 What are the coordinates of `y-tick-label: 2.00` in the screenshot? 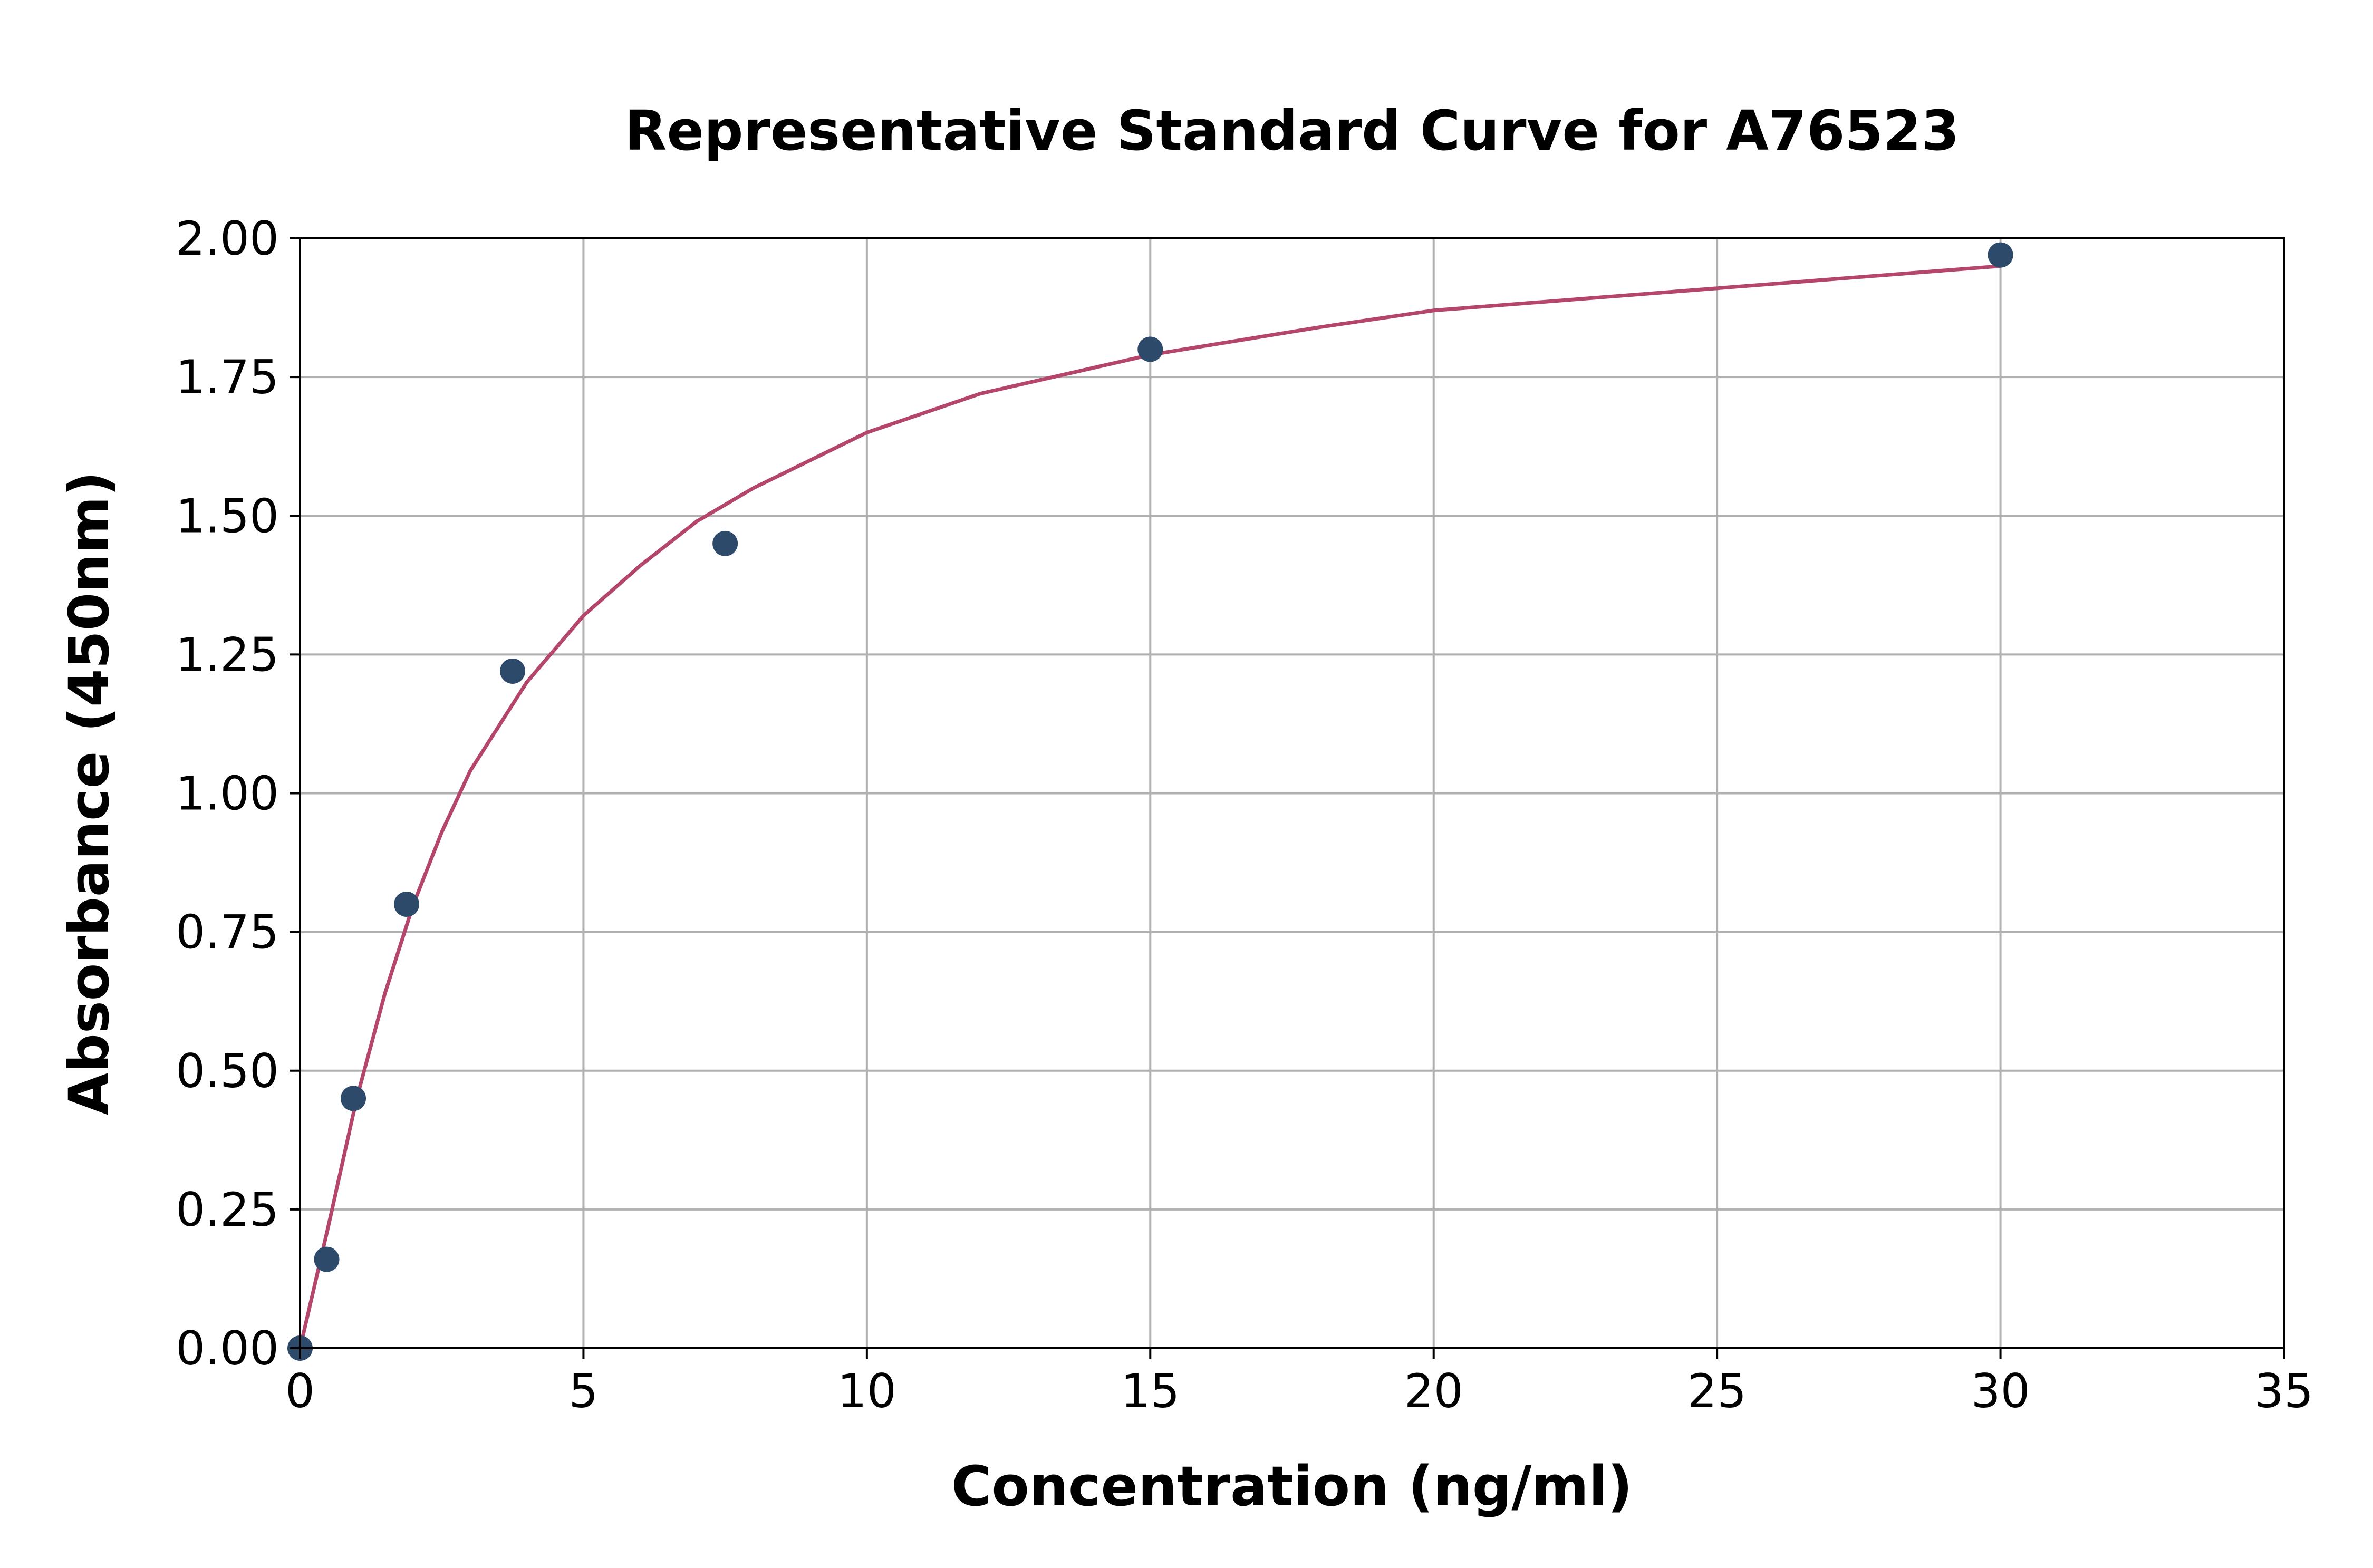 It's located at (227, 238).